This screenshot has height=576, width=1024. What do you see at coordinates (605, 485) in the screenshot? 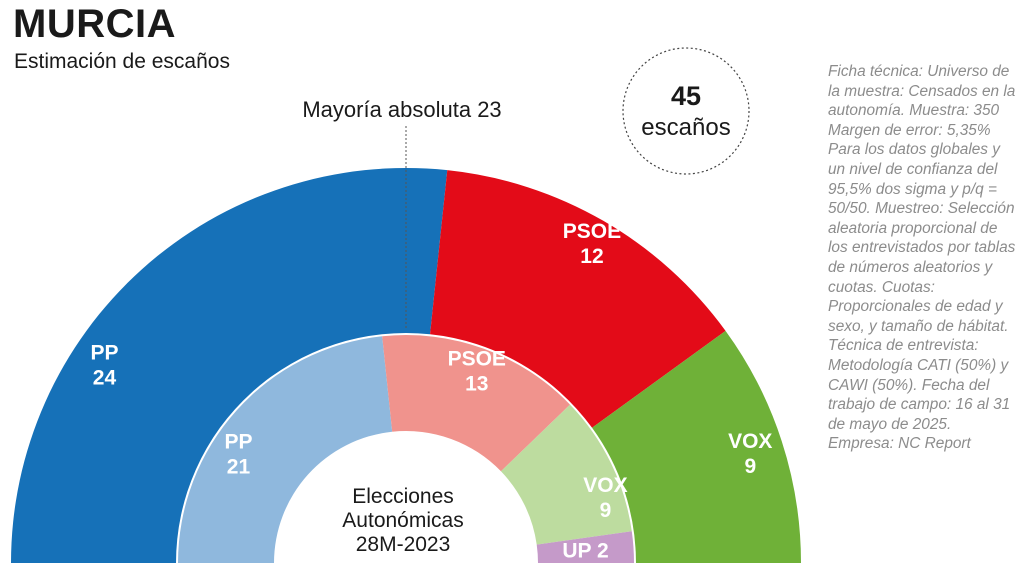
I see `inner-vox-name-label: VOX` at bounding box center [605, 485].